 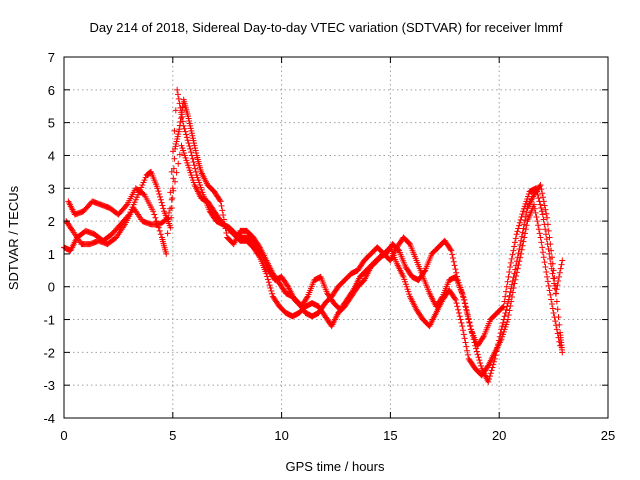 I want to click on y-tick-label: 1, so click(x=51, y=254).